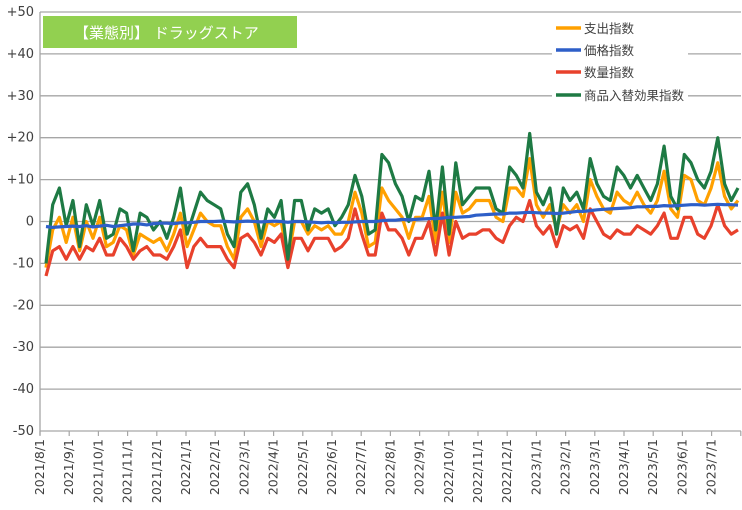 The height and width of the screenshot is (510, 742). Describe the element at coordinates (302, 467) in the screenshot. I see `x-tick-label: 2022/5/1` at that location.